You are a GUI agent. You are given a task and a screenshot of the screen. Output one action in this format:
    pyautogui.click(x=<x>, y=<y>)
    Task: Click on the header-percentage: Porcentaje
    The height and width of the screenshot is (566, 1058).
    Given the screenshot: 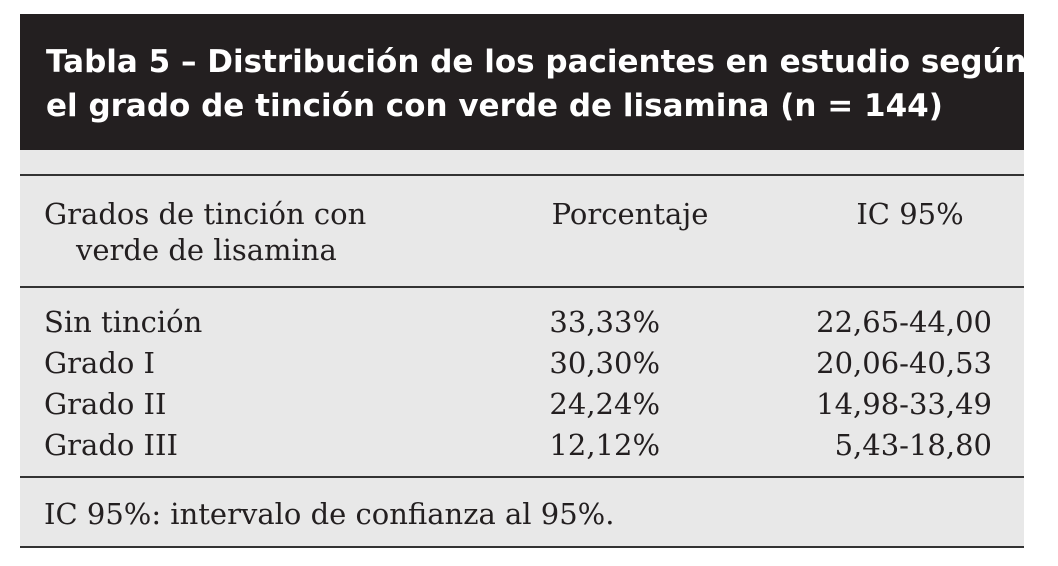 What is the action you would take?
    pyautogui.click(x=630, y=214)
    